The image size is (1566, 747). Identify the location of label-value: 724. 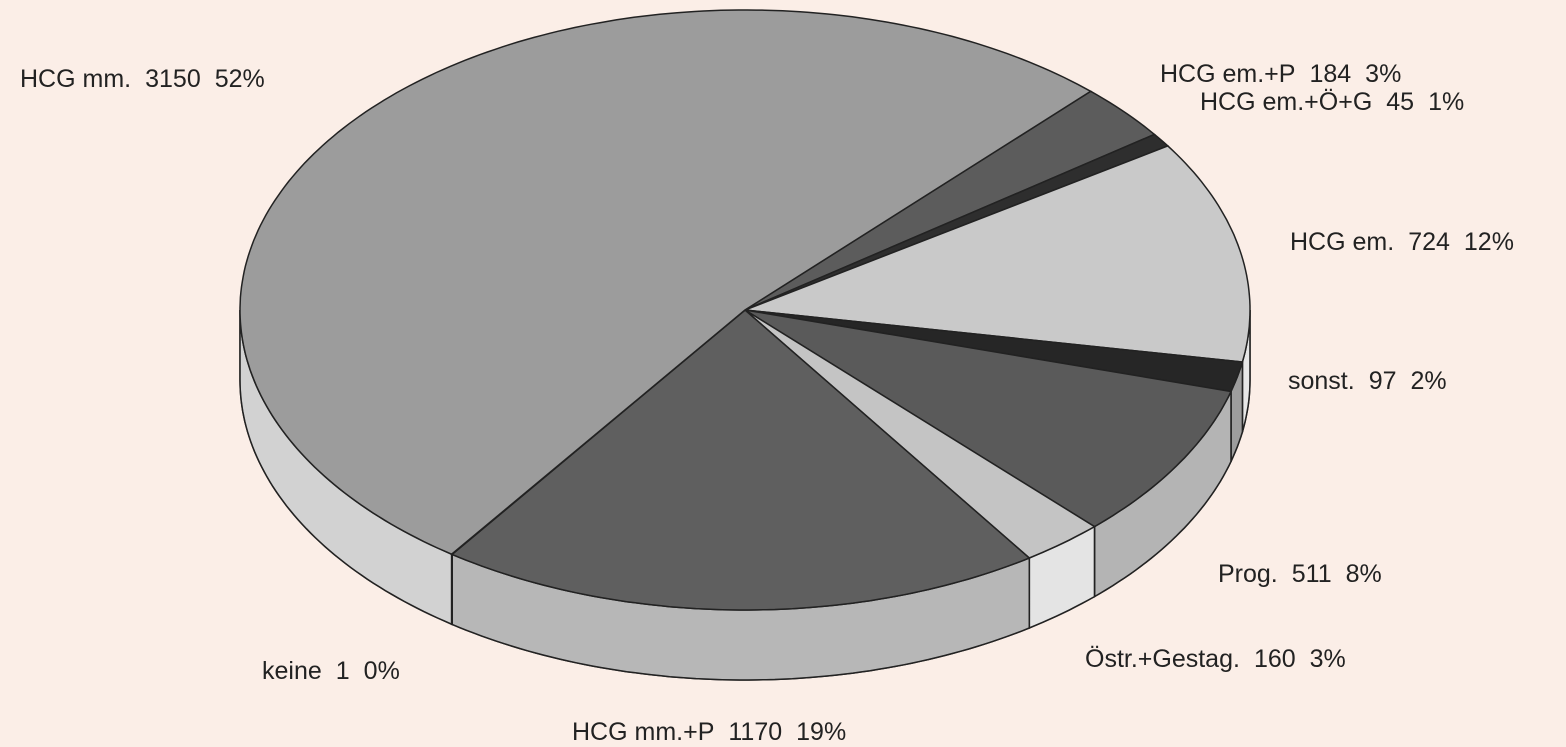
(1429, 242).